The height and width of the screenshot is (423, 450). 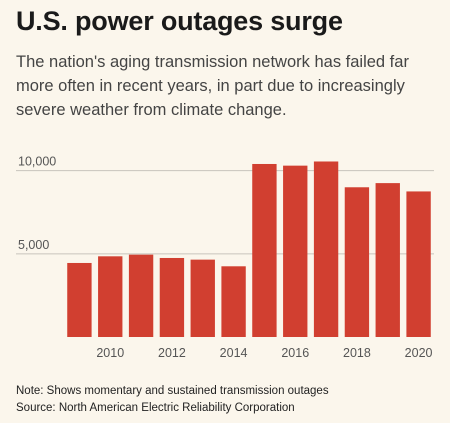 What do you see at coordinates (326, 249) in the screenshot?
I see `bar-2017` at bounding box center [326, 249].